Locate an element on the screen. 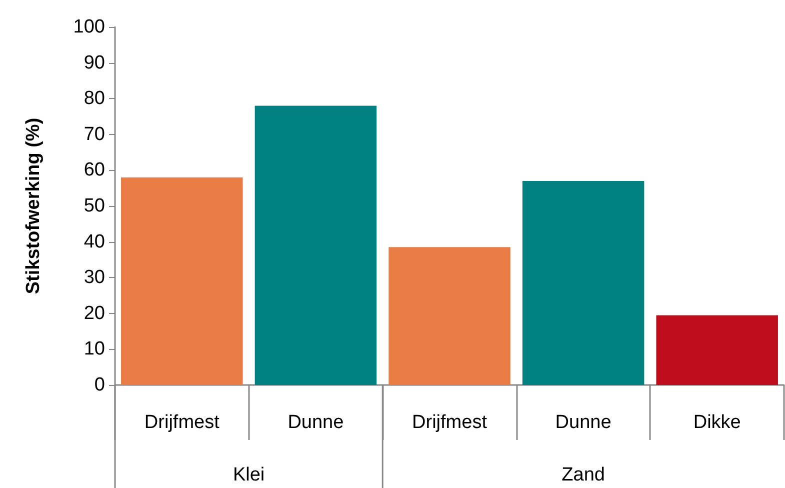  y-tick-label: 20 is located at coordinates (94, 313).